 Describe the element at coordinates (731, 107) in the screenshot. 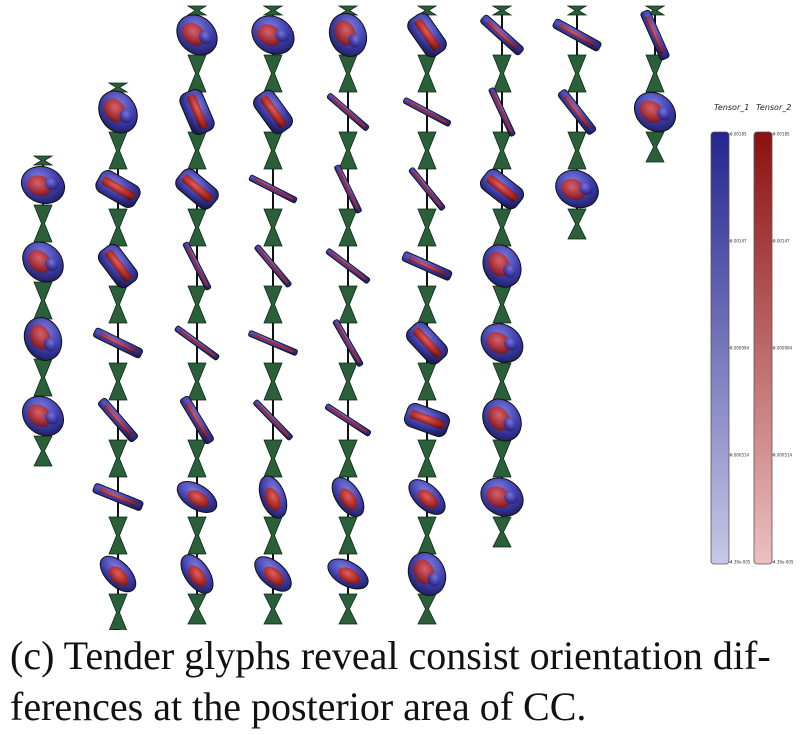

I see `legend-title-tensor-1: Tensor_1` at that location.